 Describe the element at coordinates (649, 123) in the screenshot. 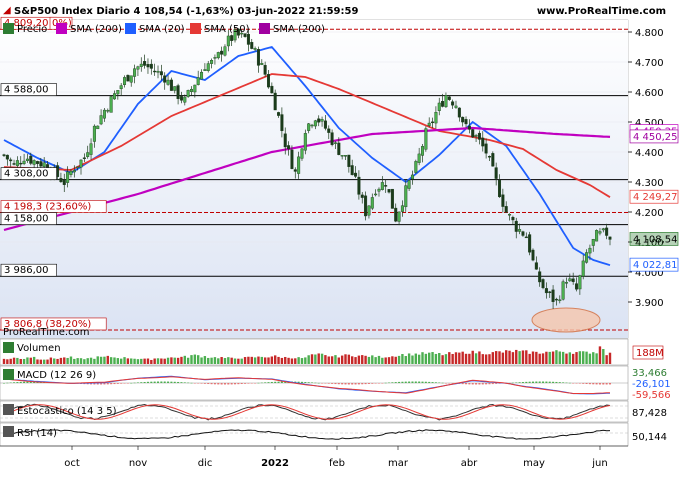

I see `price-tick-label: 4.500` at that location.